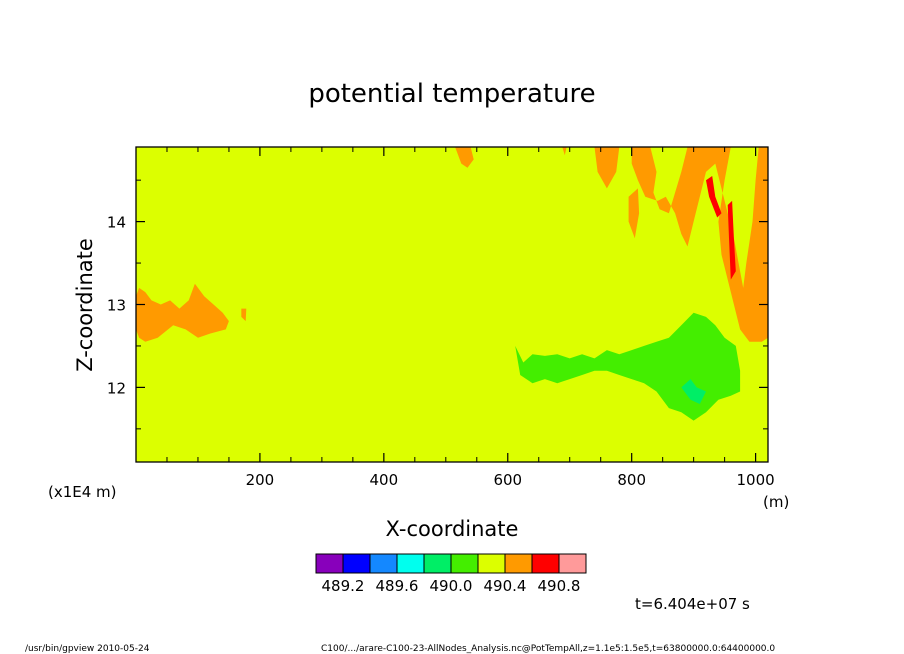 This screenshot has width=904, height=654. I want to click on y-tick-label: 14, so click(116, 223).